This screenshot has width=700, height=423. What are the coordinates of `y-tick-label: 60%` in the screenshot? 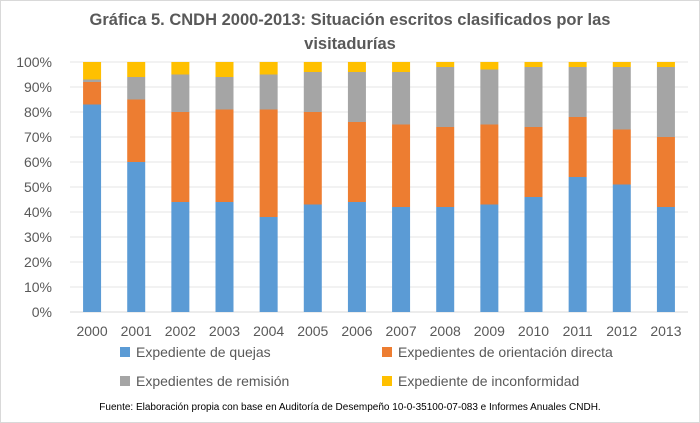 It's located at (38, 162).